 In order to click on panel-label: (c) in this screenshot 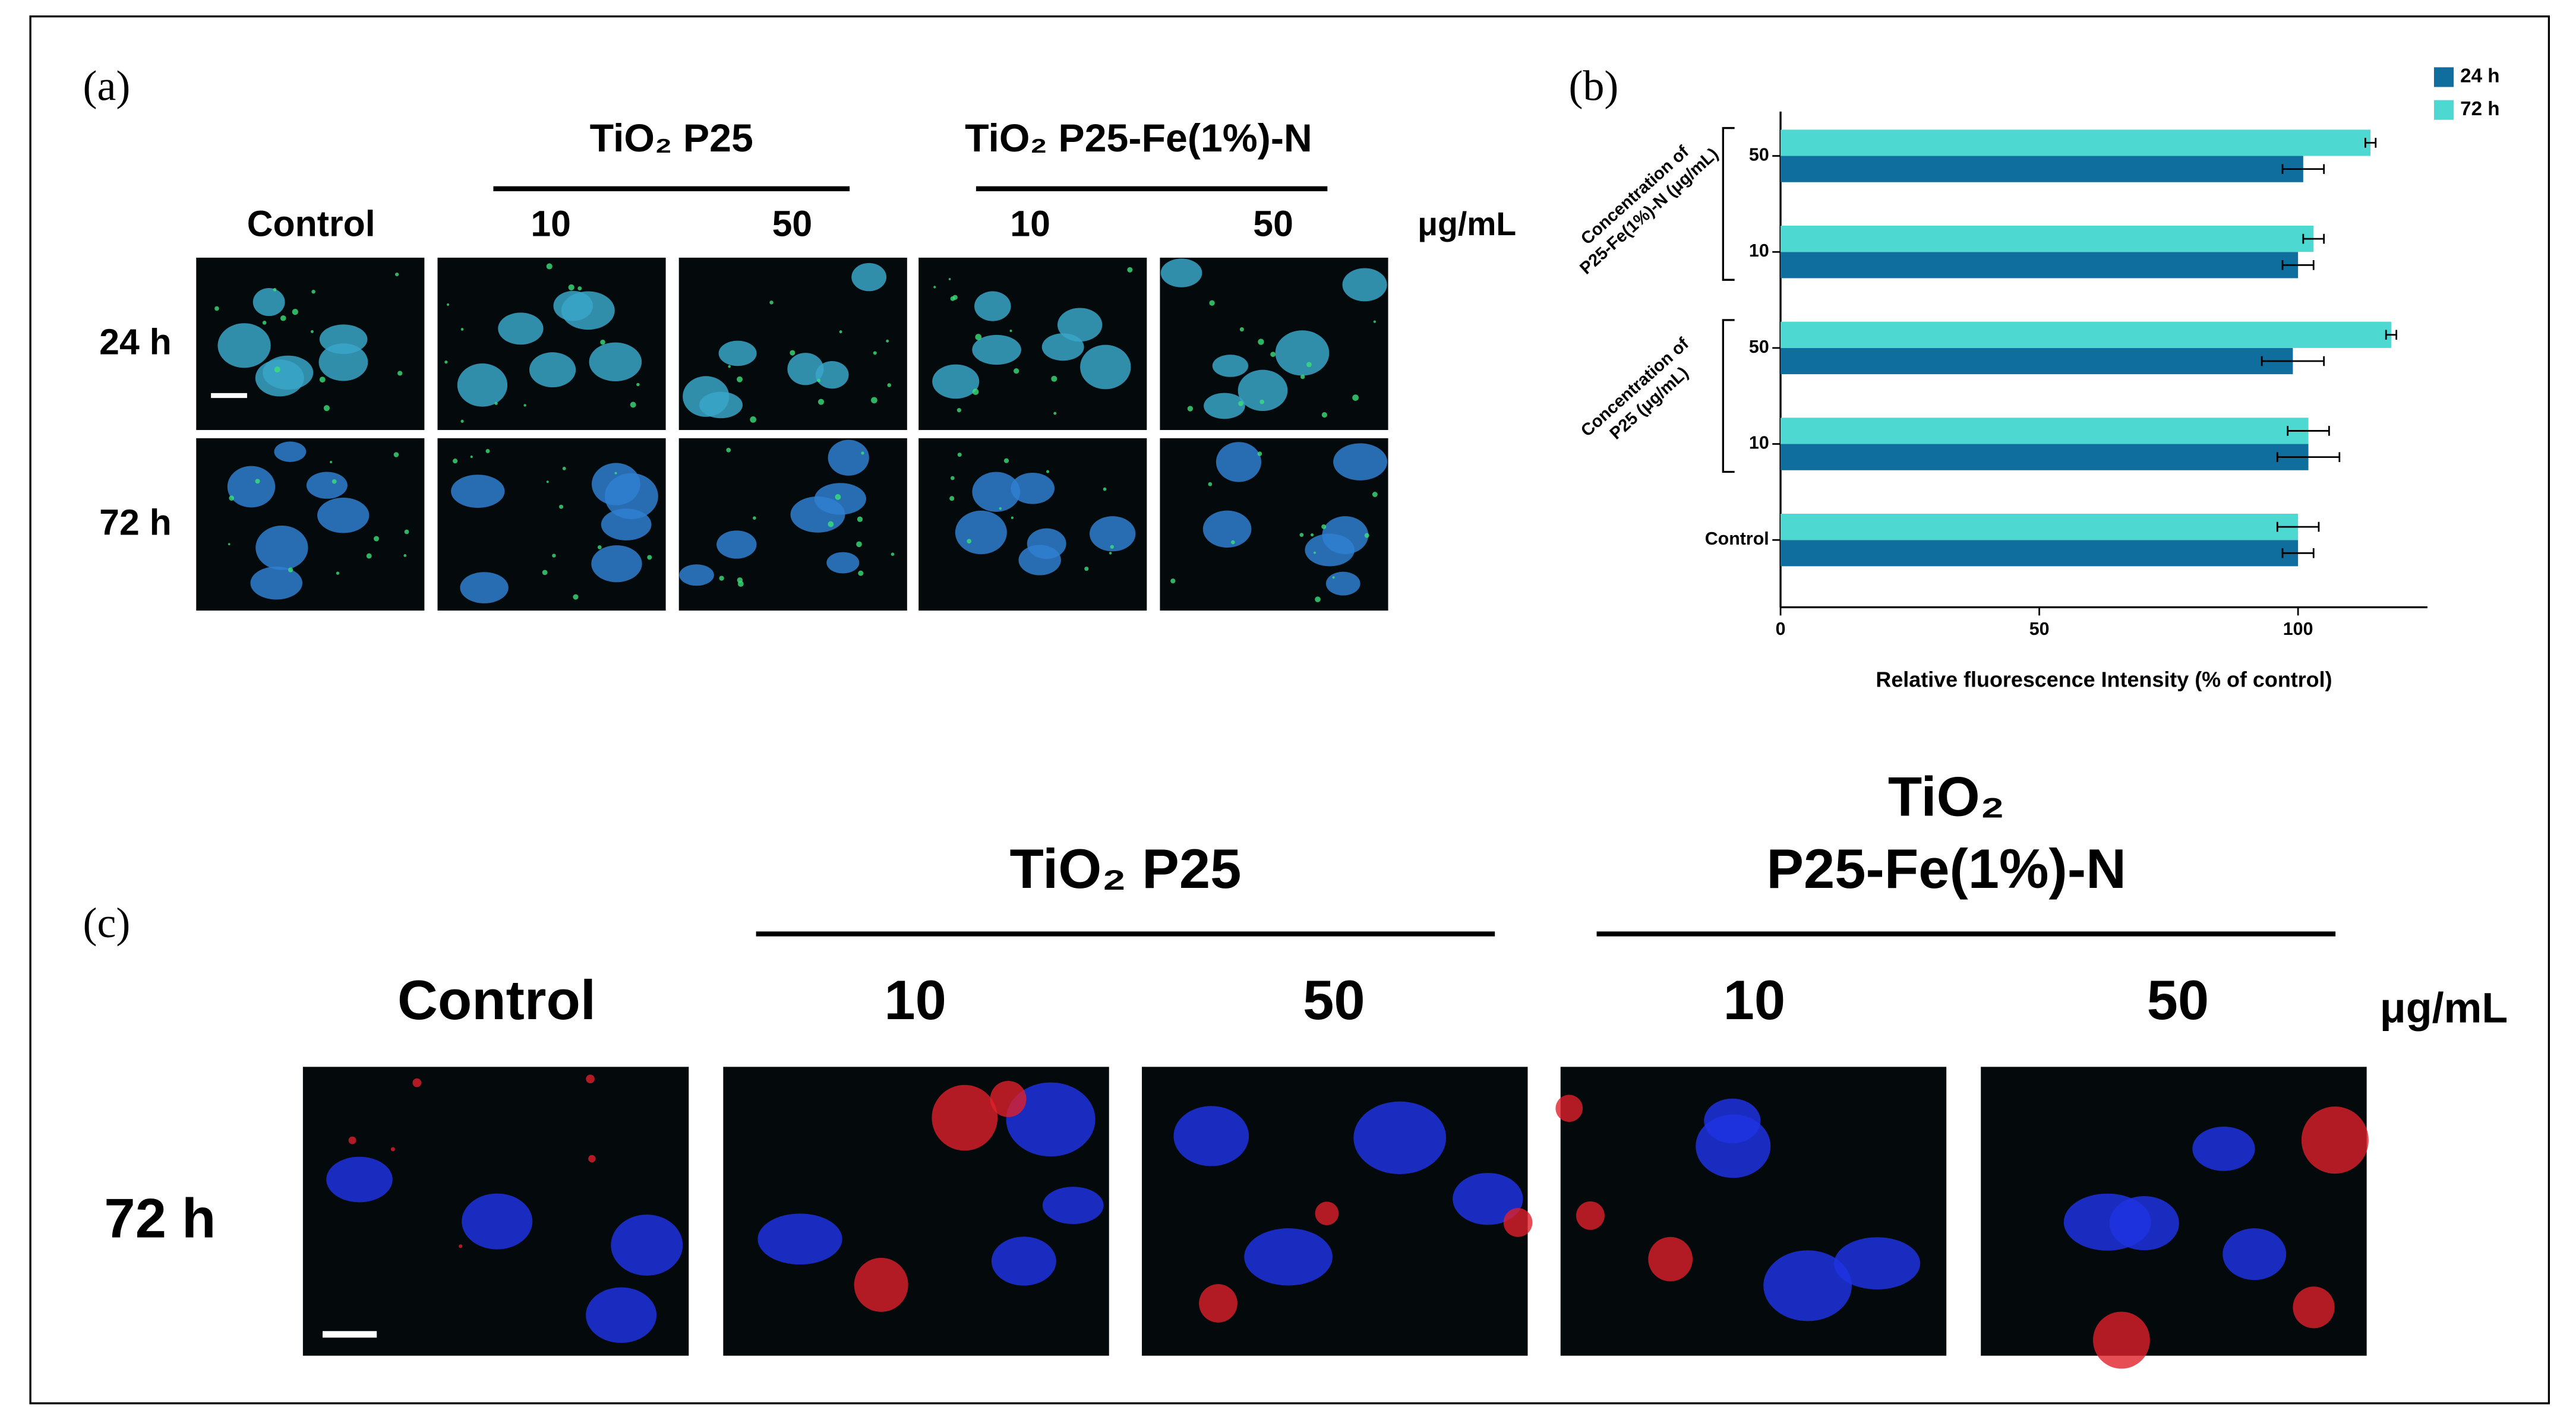, I will do `click(107, 923)`.